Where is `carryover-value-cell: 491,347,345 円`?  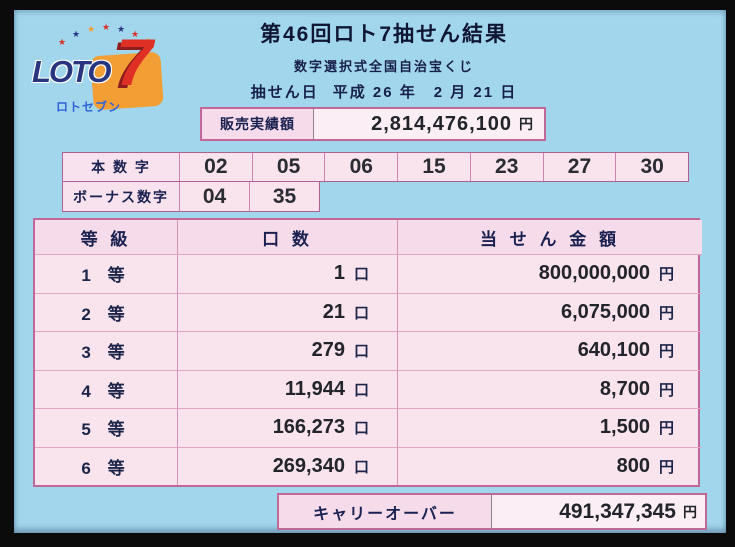 carryover-value-cell: 491,347,345 円 is located at coordinates (598, 511).